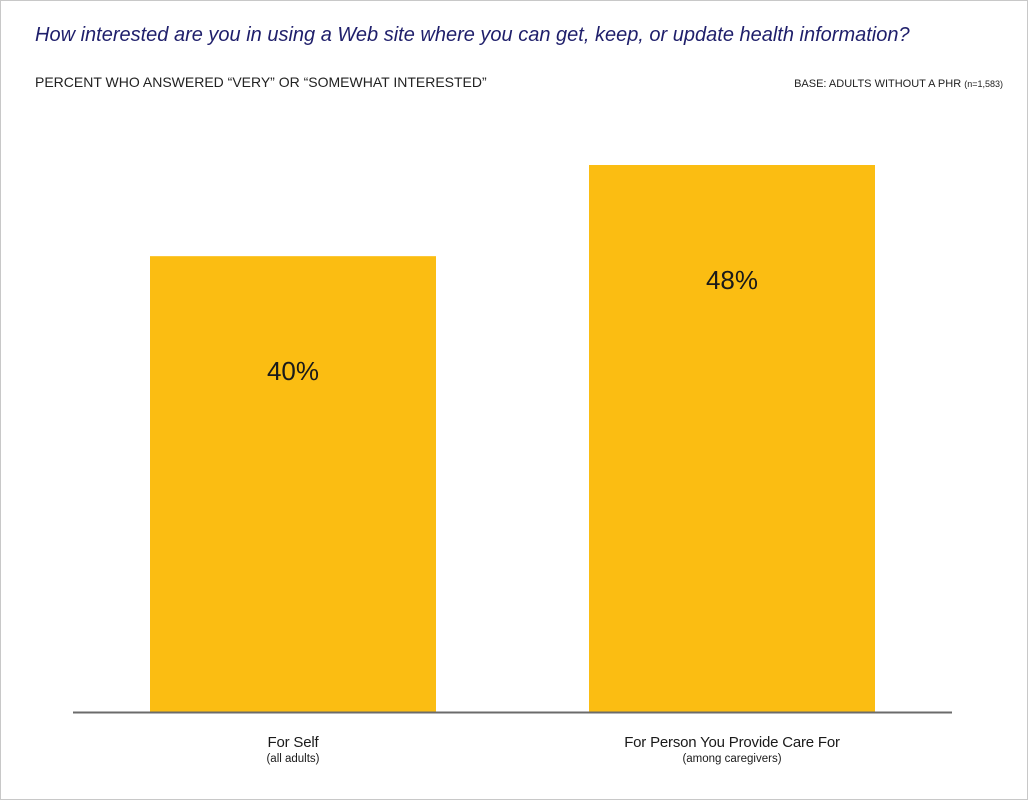 Image resolution: width=1028 pixels, height=800 pixels. Describe the element at coordinates (983, 84) in the screenshot. I see `base-note-n: (n=1,583)` at that location.